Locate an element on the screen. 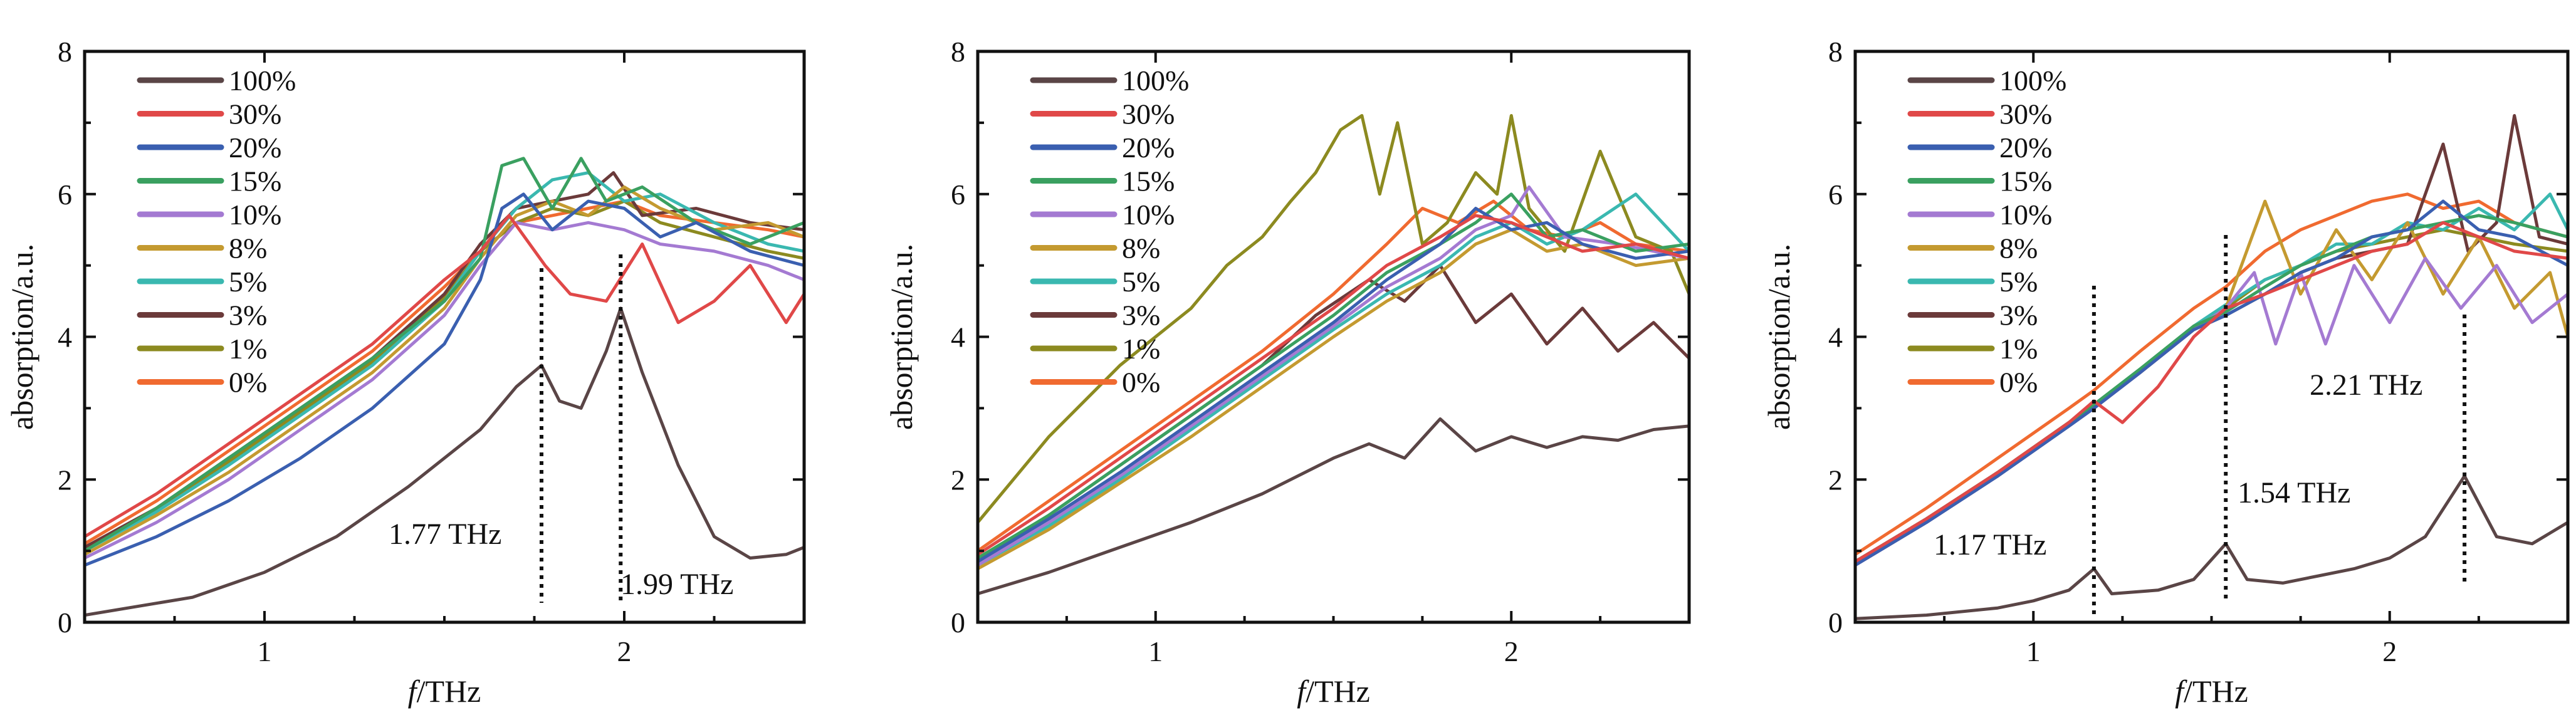  series-line-8pct is located at coordinates (1333, 399).